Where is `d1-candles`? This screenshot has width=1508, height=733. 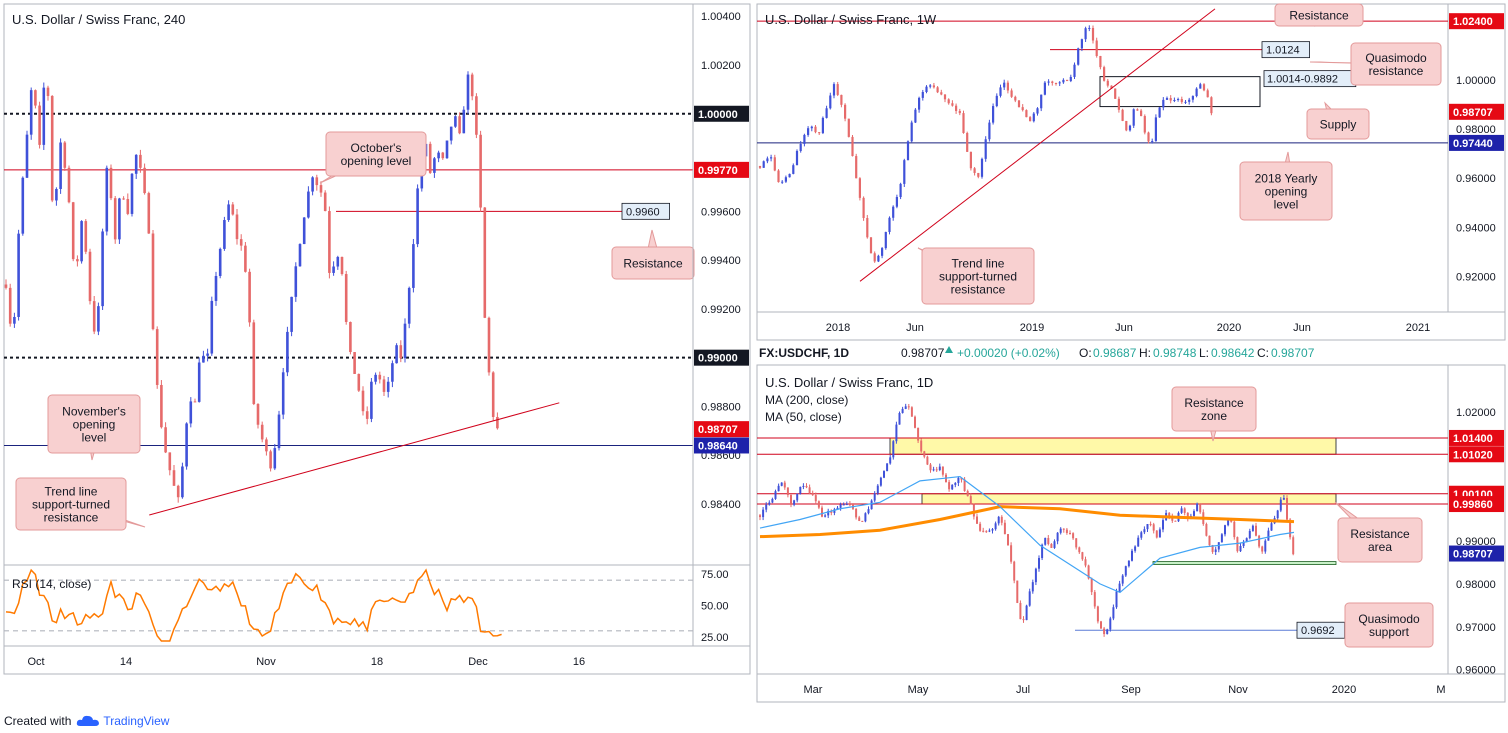 d1-candles is located at coordinates (1027, 520).